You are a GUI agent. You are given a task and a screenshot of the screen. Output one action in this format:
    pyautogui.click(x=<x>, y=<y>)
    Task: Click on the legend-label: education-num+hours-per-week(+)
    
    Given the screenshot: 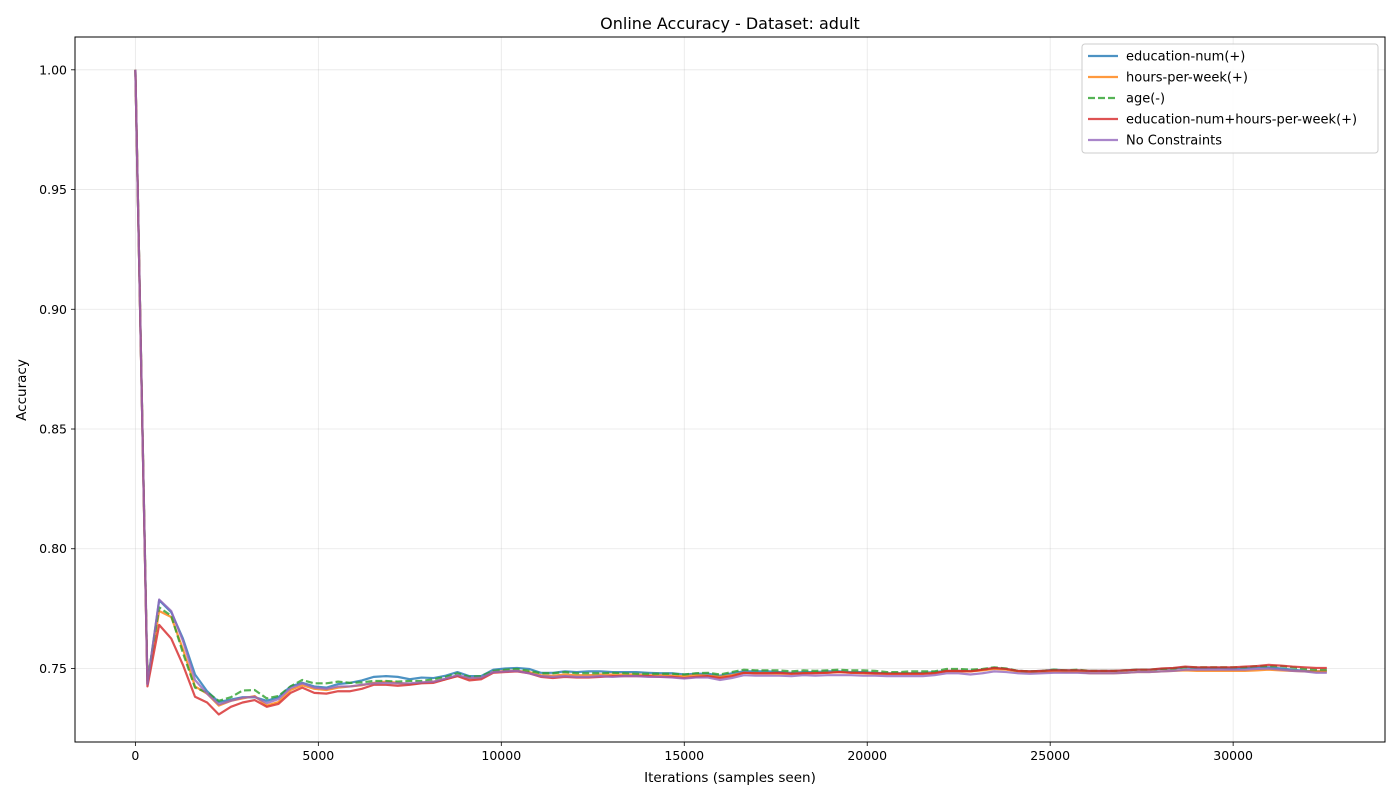 What is the action you would take?
    pyautogui.click(x=1241, y=120)
    